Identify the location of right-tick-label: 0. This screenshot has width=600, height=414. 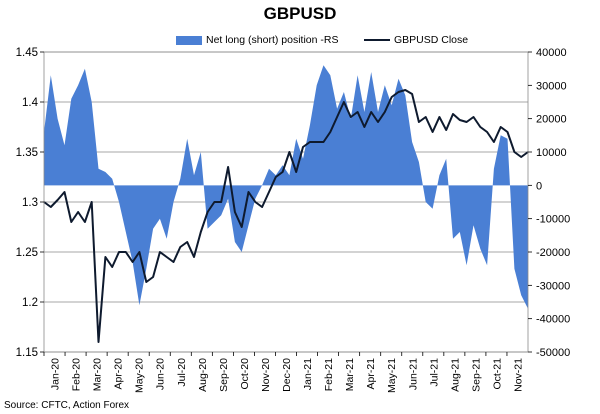
(539, 186).